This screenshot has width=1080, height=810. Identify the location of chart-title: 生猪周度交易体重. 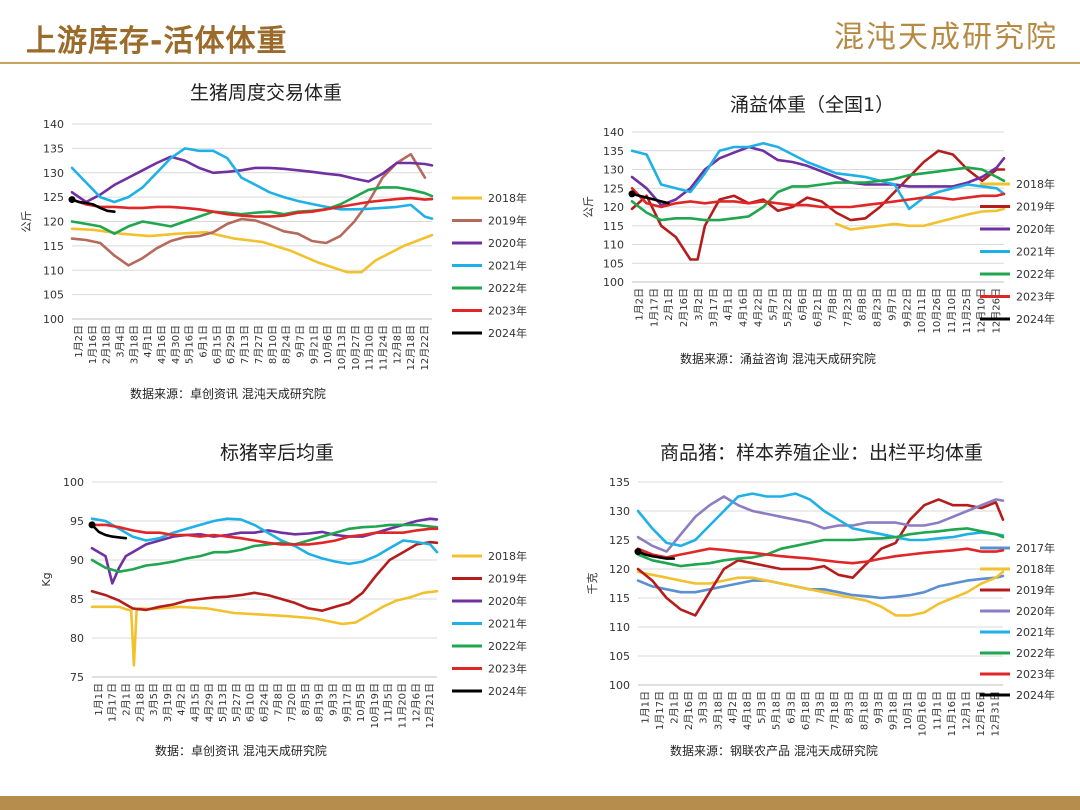
(266, 93).